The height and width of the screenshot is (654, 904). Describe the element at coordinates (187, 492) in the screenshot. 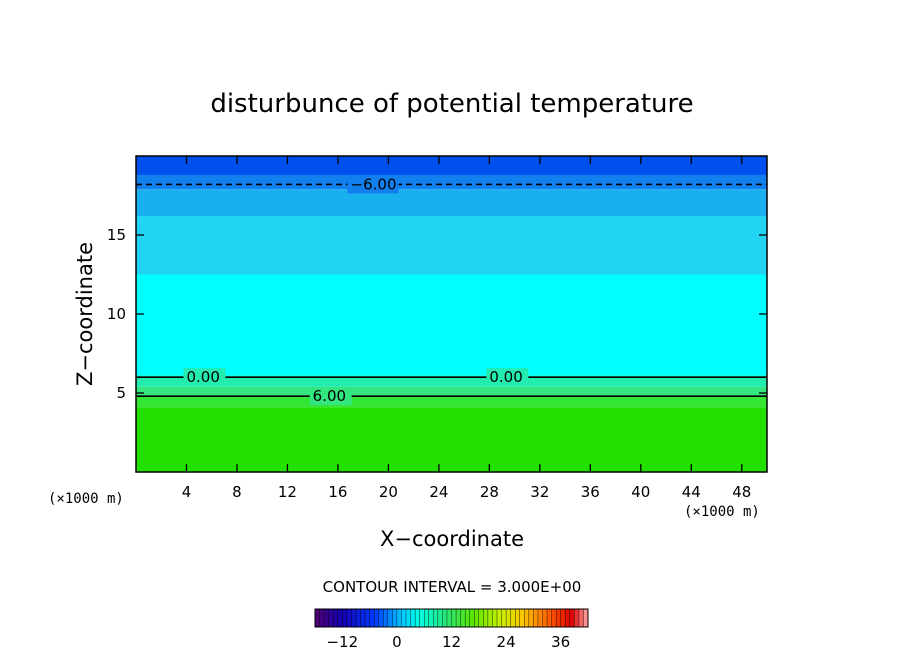

I see `x-tick-label-0: 4` at that location.